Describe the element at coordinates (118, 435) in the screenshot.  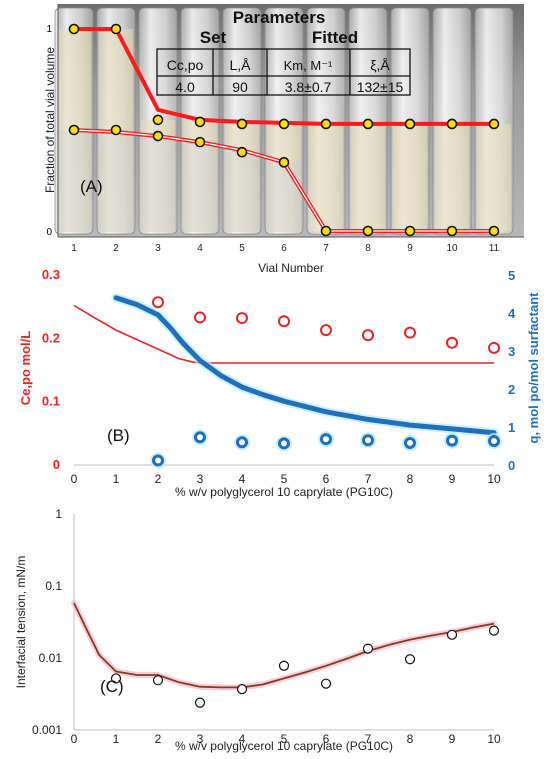
I see `panel-b-label: (B)` at that location.